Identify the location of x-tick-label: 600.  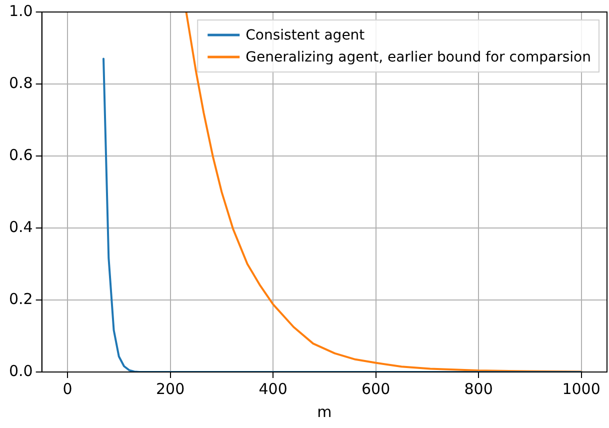
(375, 389).